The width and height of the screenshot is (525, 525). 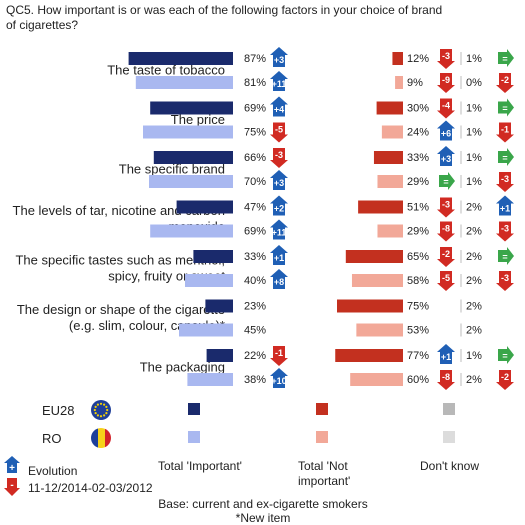 I want to click on value-not-important-eu28: 30%, so click(x=418, y=109).